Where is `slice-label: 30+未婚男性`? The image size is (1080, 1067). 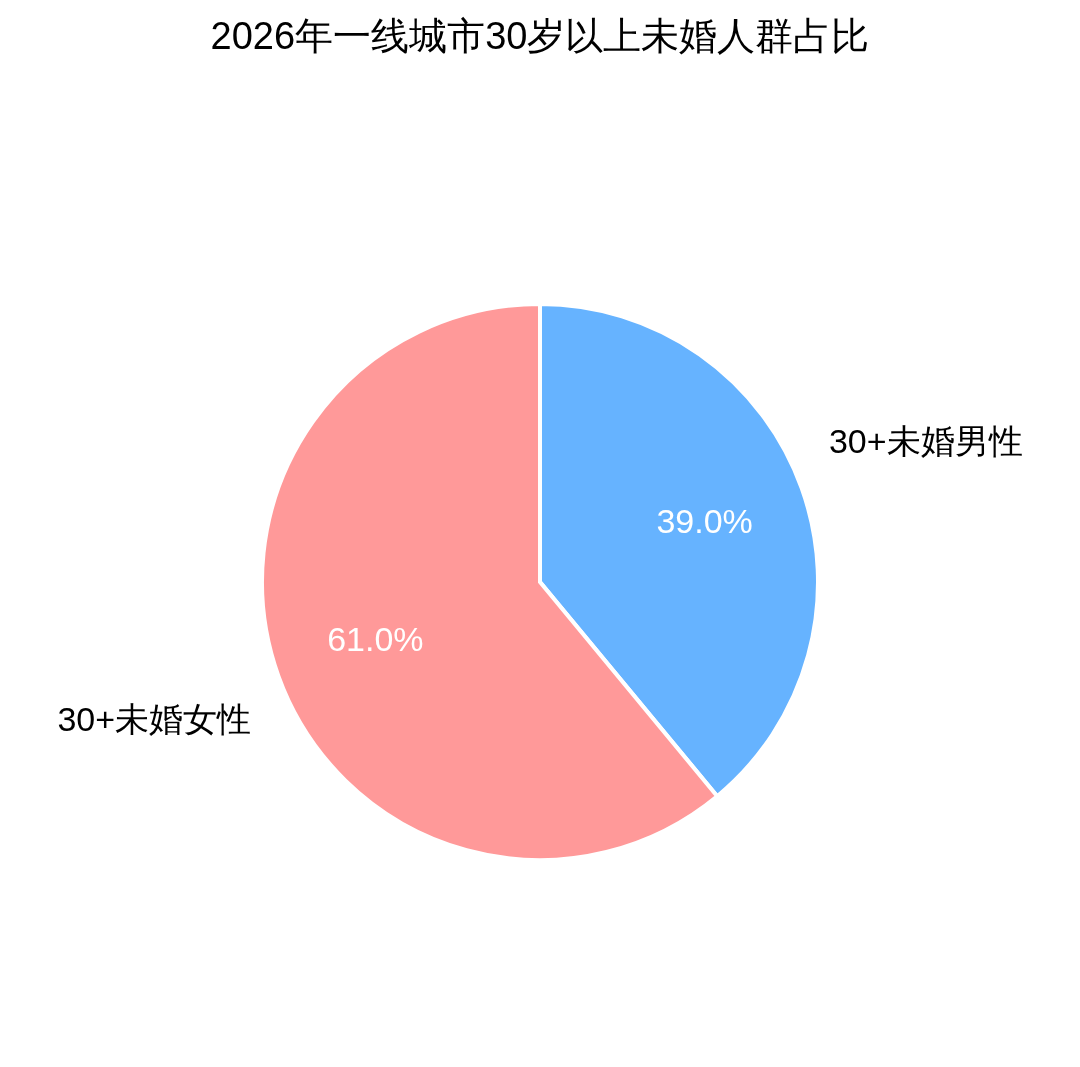
slice-label: 30+未婚男性 is located at coordinates (925, 441).